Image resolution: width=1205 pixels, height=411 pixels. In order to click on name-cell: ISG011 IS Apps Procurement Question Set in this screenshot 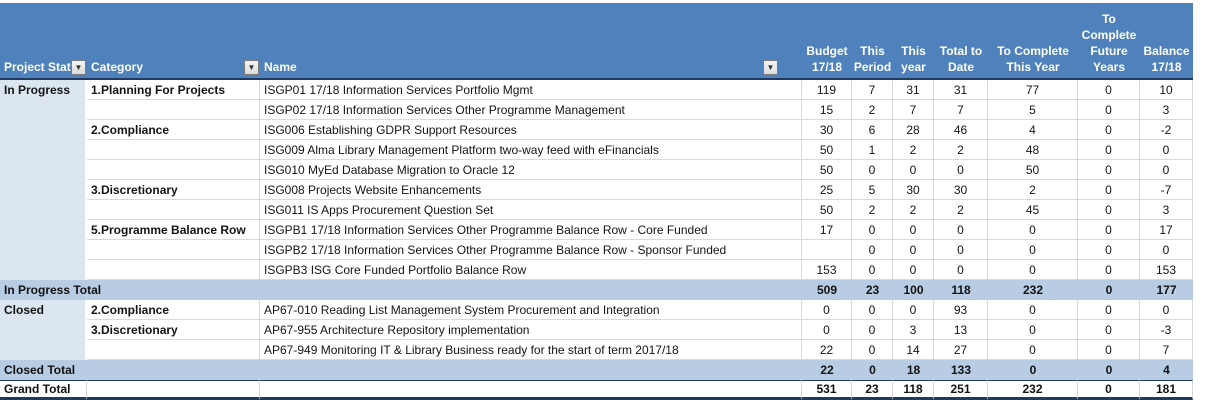, I will do `click(531, 210)`.